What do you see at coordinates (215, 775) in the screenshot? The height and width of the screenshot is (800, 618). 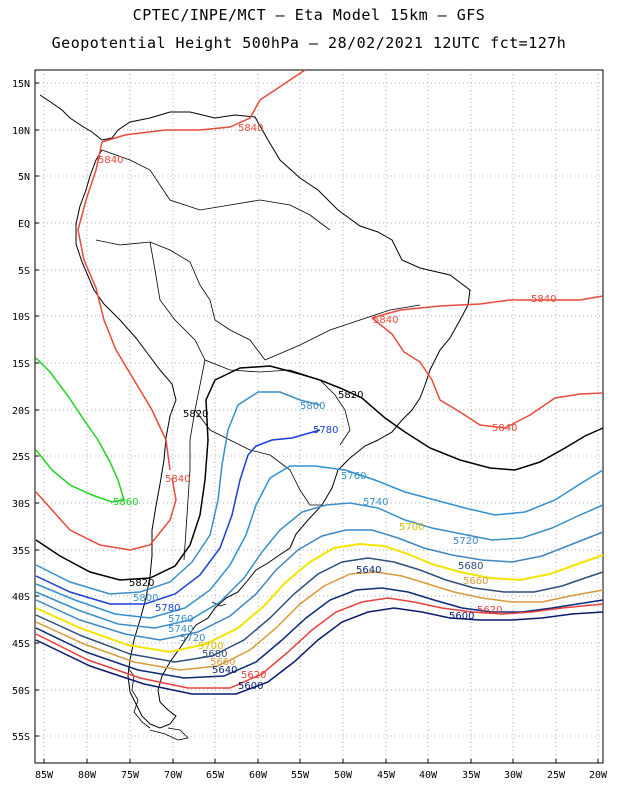 I see `lon-label: 65W` at bounding box center [215, 775].